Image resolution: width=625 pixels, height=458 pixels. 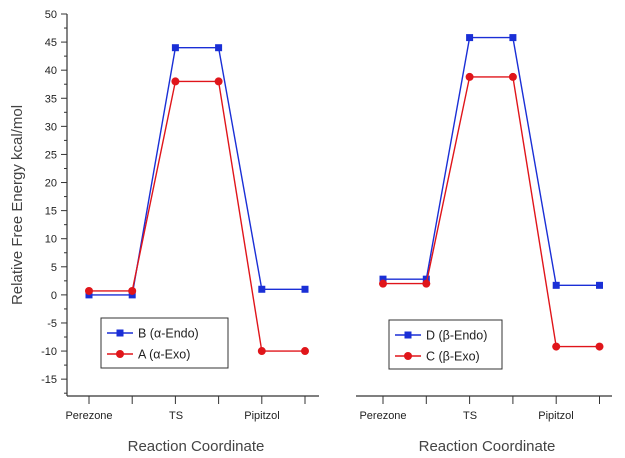 I want to click on y-axis-title: Relative Free Energy kcal/mol, so click(x=17, y=205).